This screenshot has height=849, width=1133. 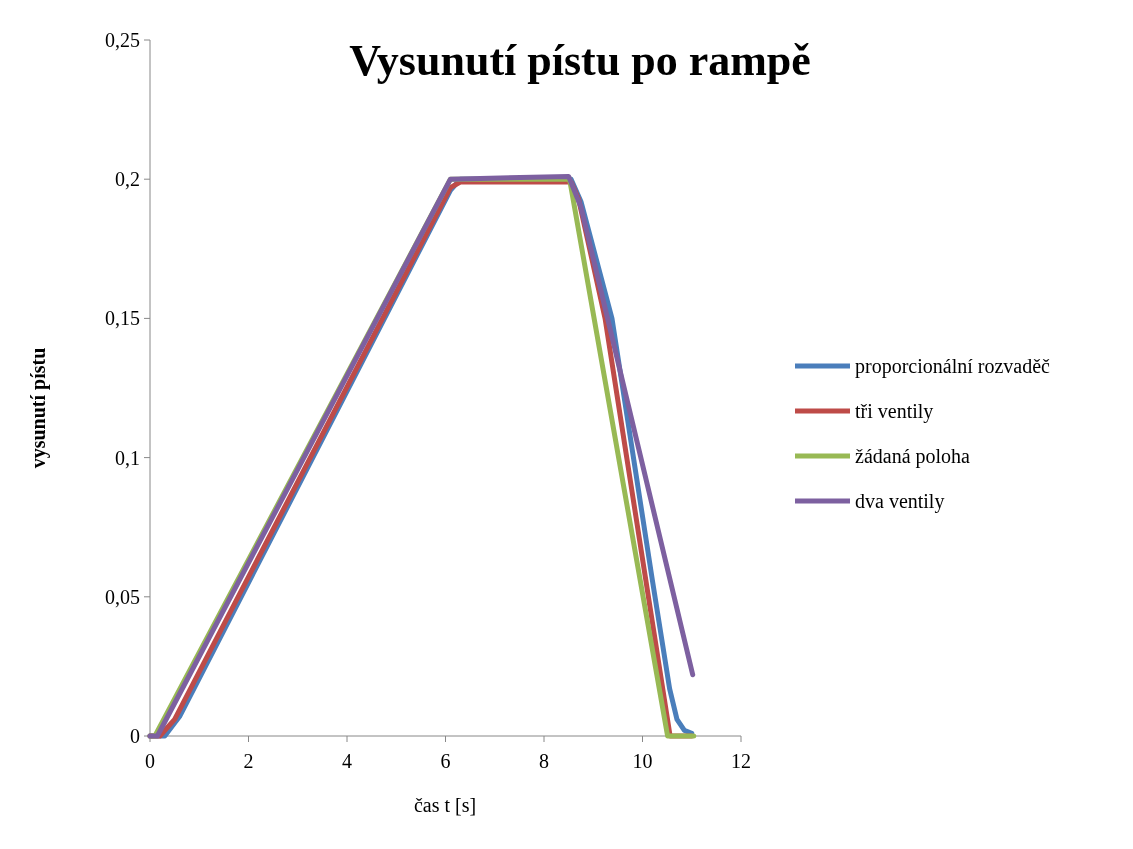 I want to click on y-tick-label: 0,05, so click(x=122, y=596).